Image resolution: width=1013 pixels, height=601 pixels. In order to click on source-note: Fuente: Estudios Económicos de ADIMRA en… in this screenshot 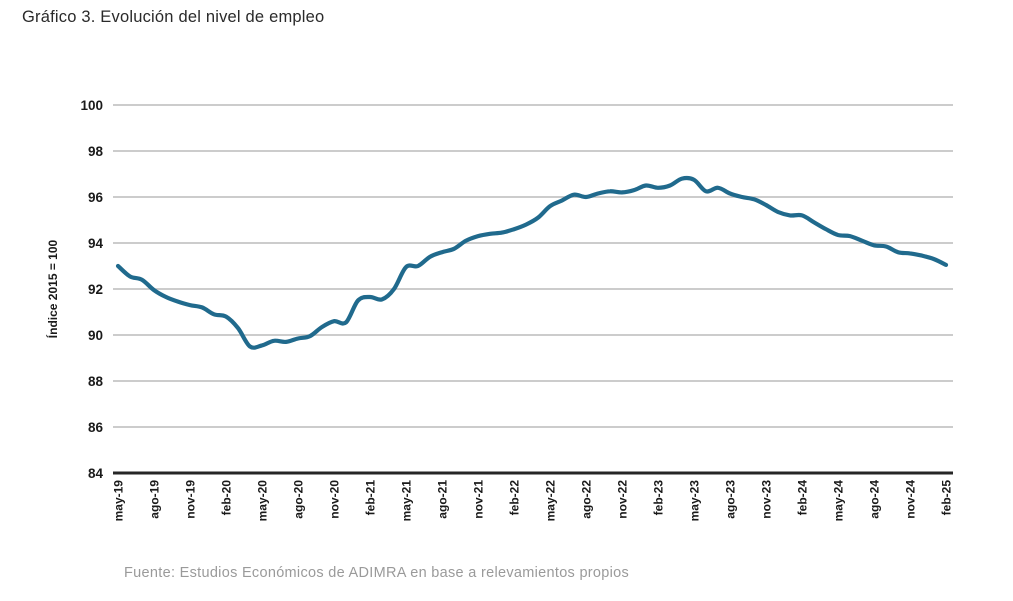, I will do `click(377, 573)`.